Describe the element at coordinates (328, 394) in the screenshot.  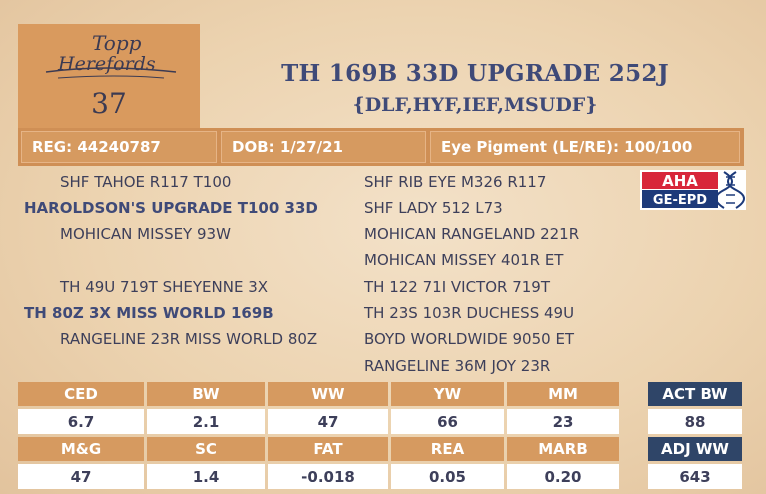
I see `epd-header-ww: WW` at that location.